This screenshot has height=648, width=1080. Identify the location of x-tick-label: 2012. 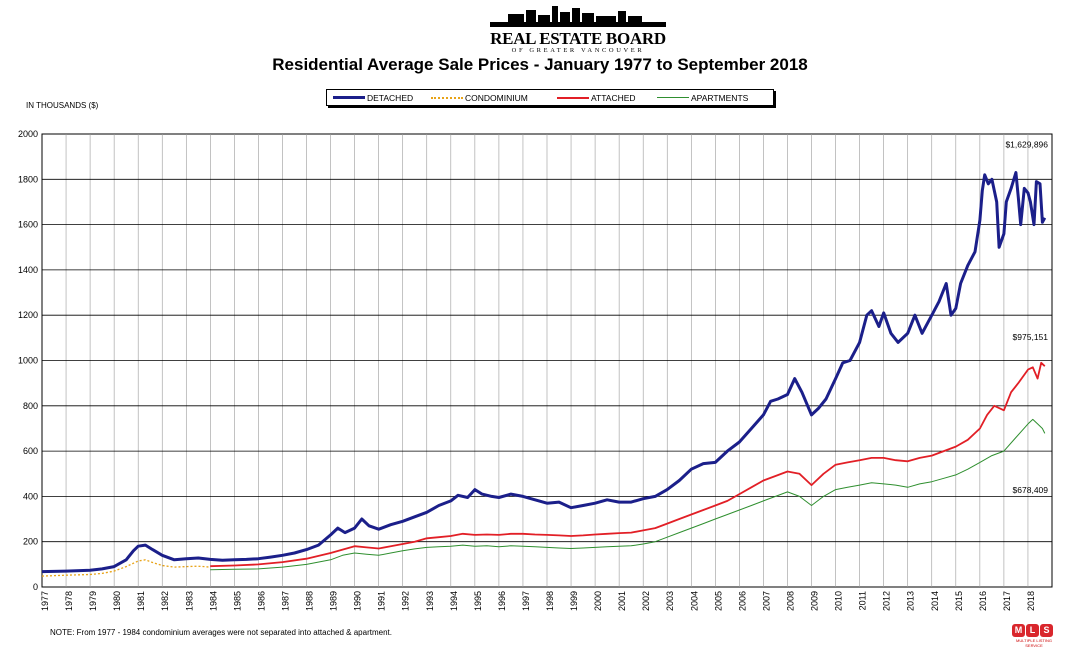
(887, 601).